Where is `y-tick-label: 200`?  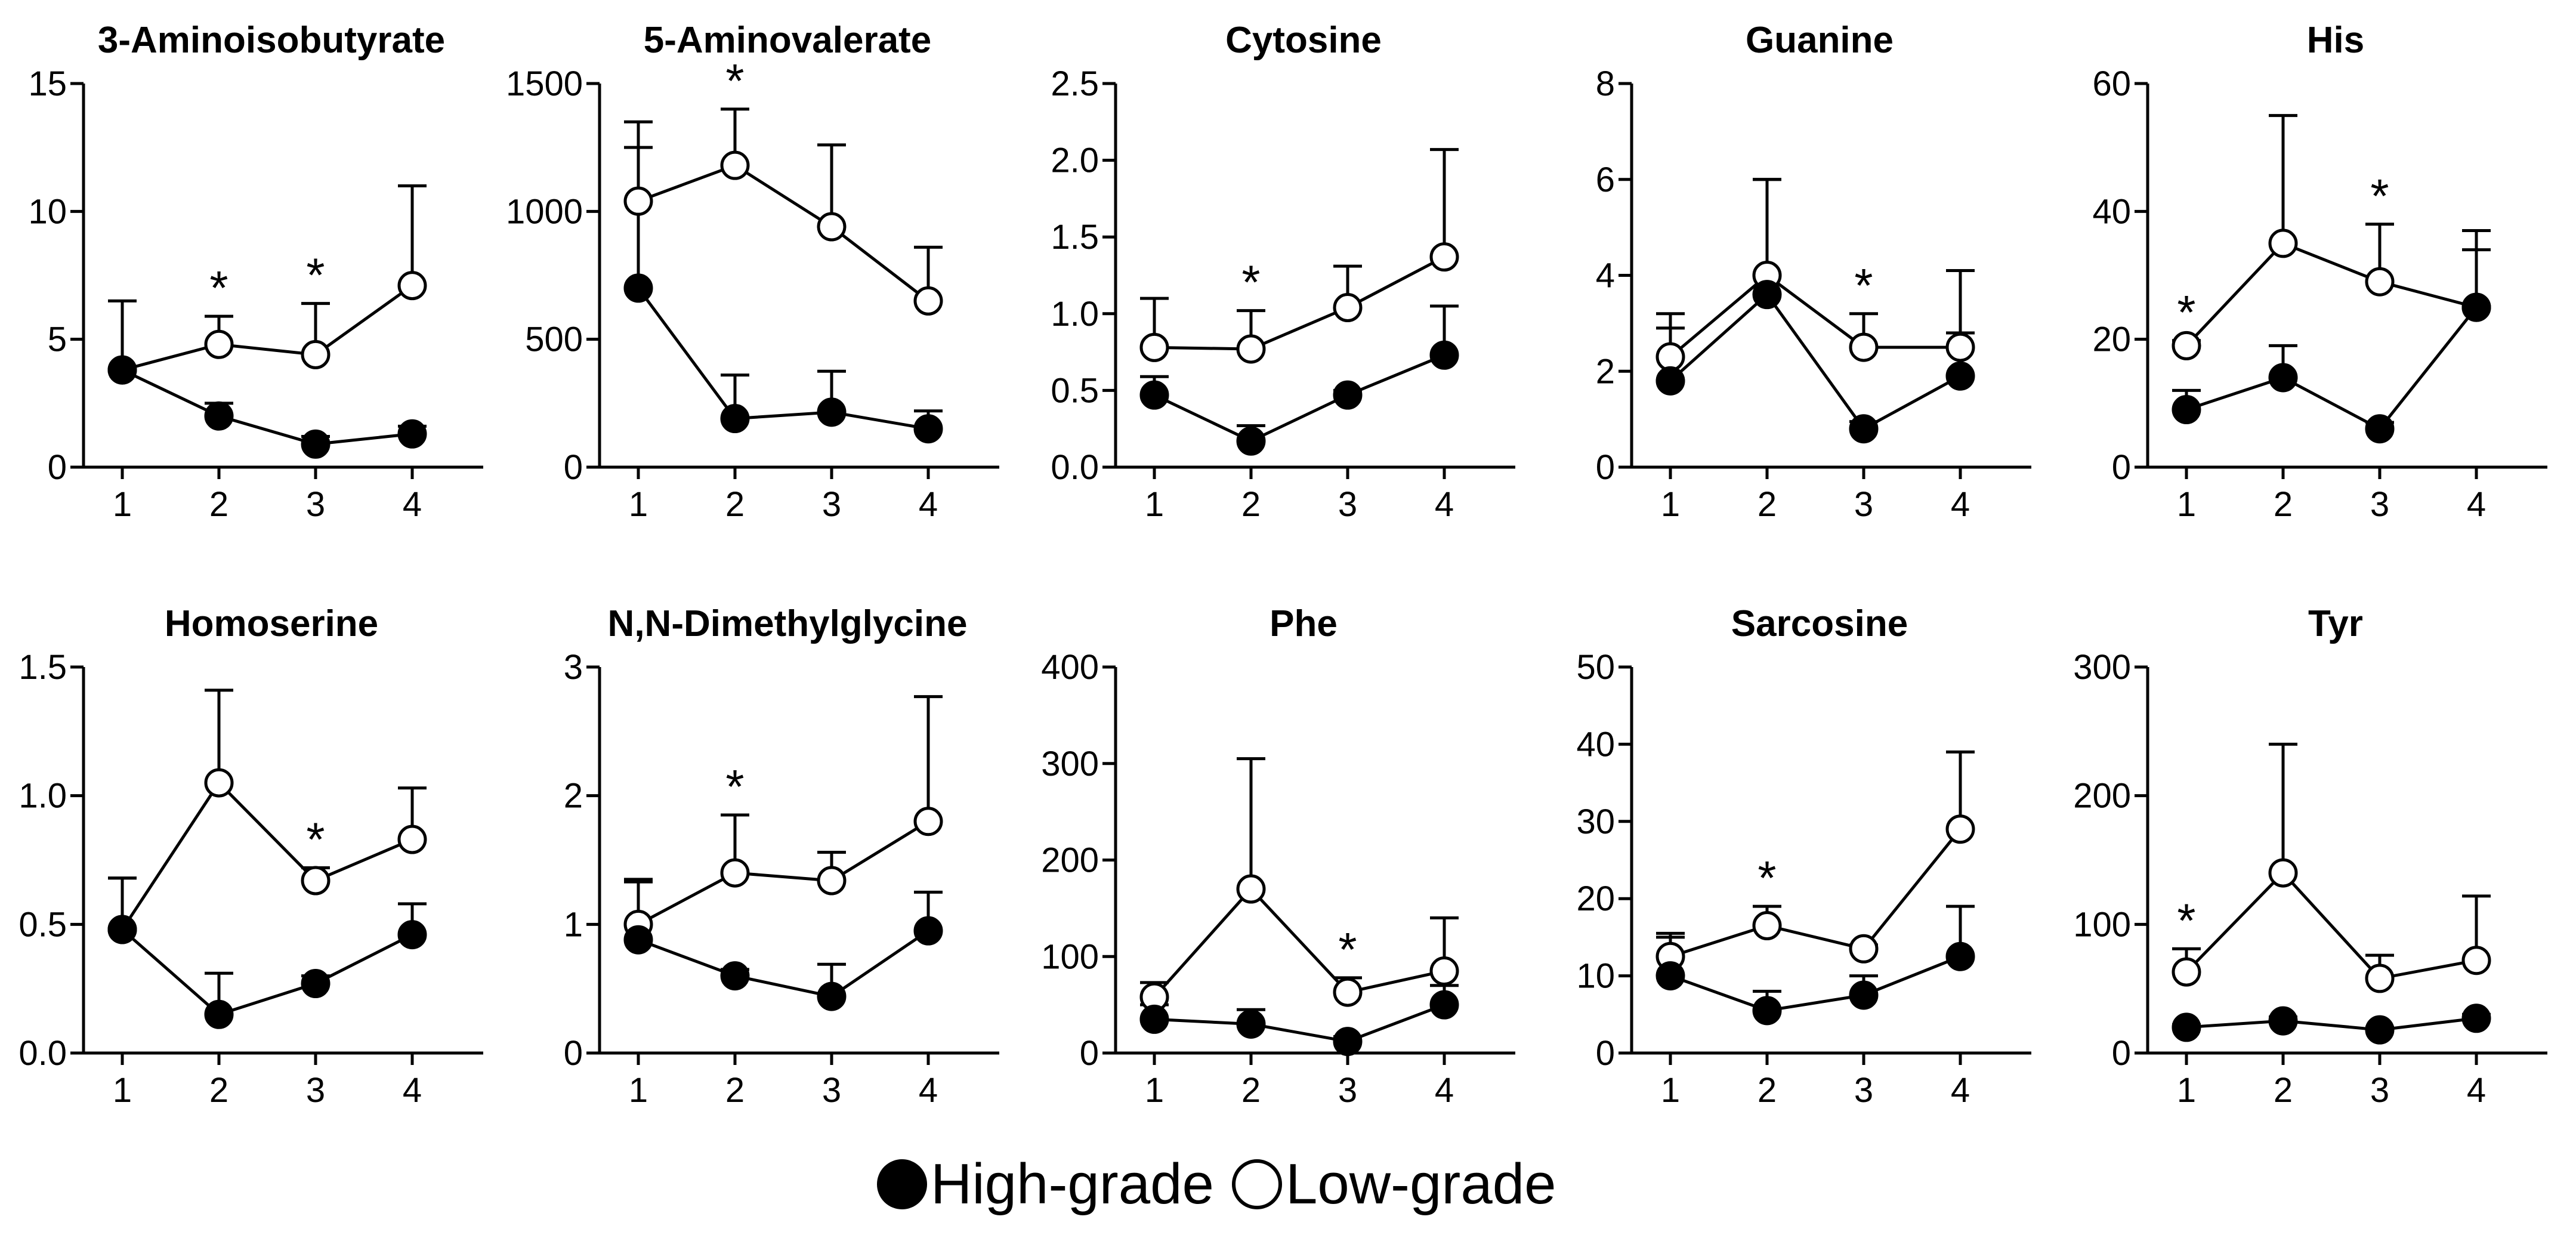
y-tick-label: 200 is located at coordinates (2102, 796).